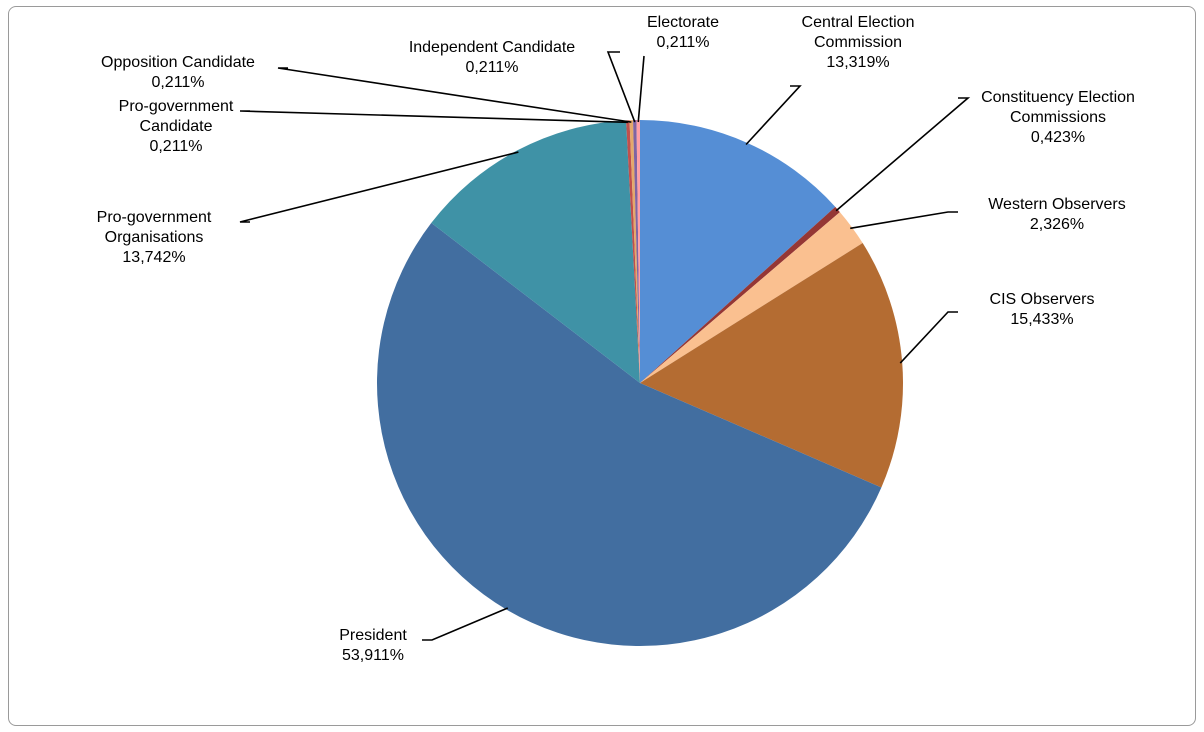 This screenshot has width=1204, height=732. Describe the element at coordinates (373, 655) in the screenshot. I see `slice-value-label: 53,911%` at that location.